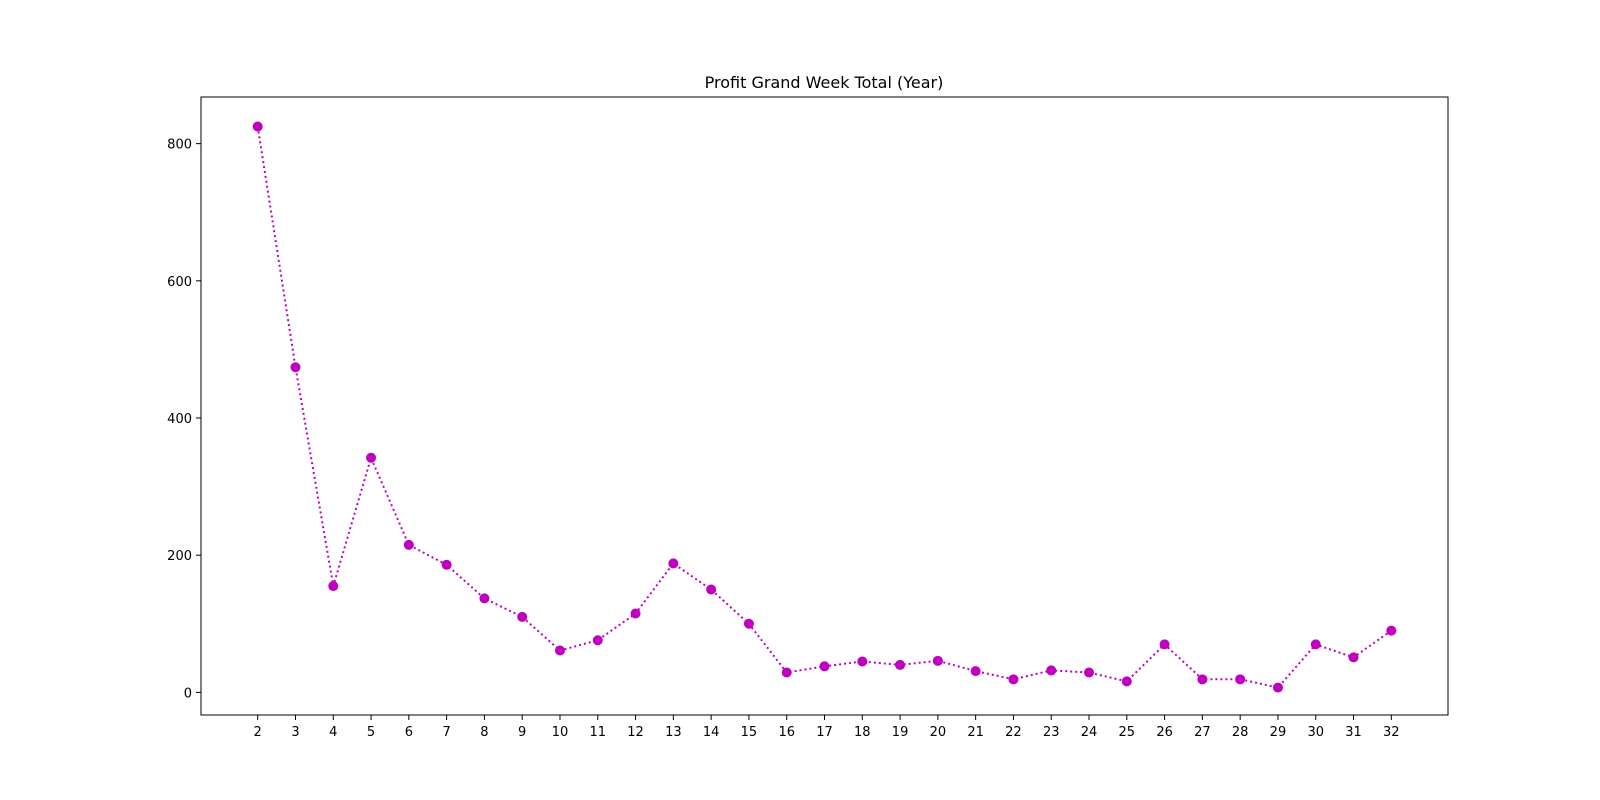 This screenshot has height=800, width=1600. Describe the element at coordinates (179, 556) in the screenshot. I see `y-tick-label: 200` at that location.